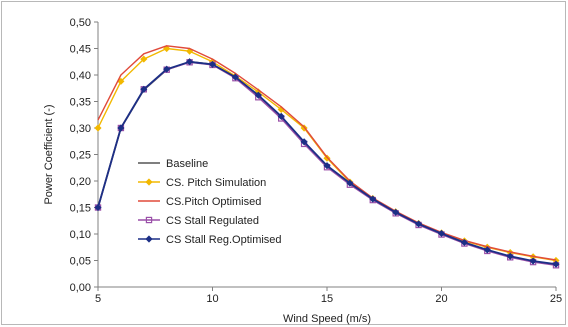 The width and height of the screenshot is (568, 327). I want to click on legend-item: Baseline, so click(173, 164).